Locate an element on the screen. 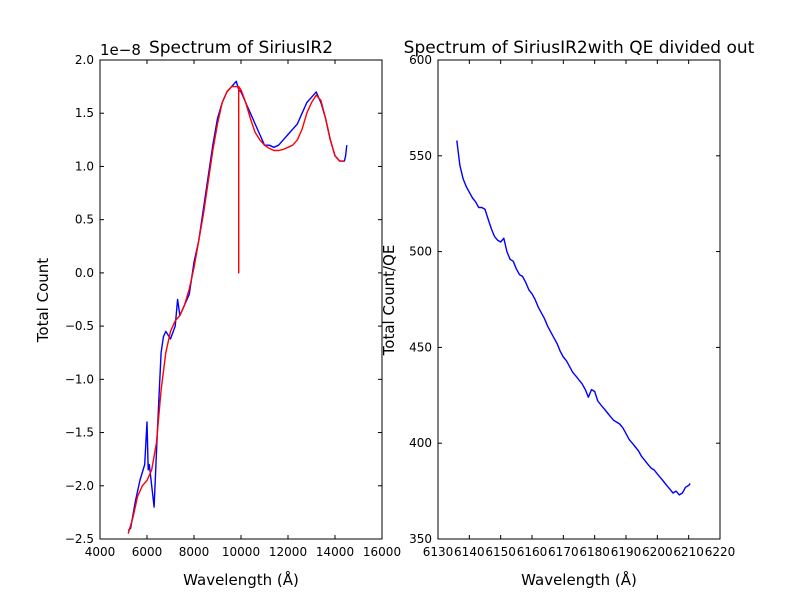 The height and width of the screenshot is (600, 800). y-tick-label: −1.0 is located at coordinates (79, 379).